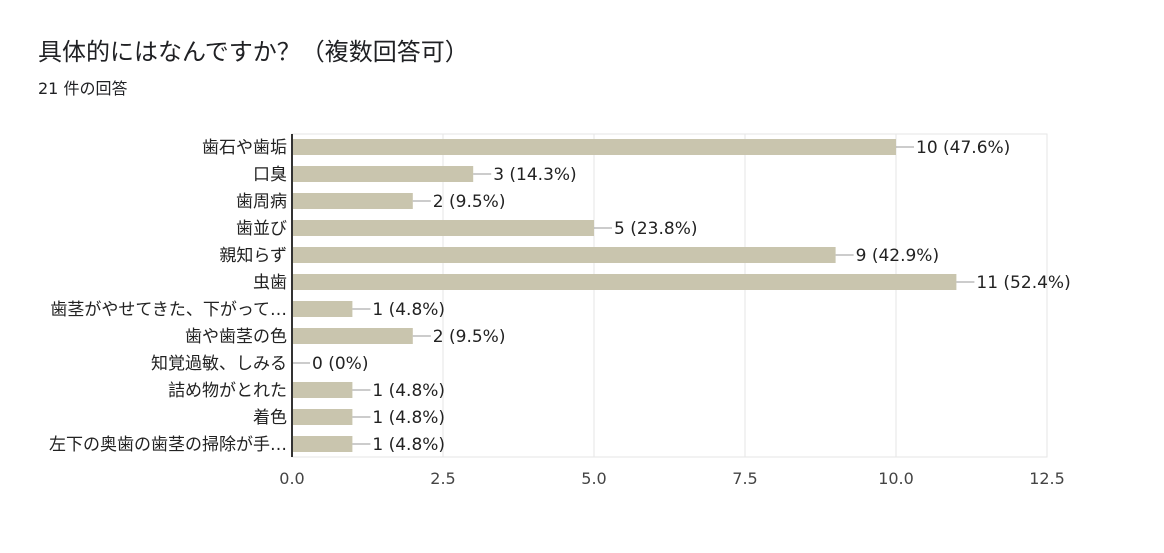  I want to click on category-label: 知覚過敏、しみる, so click(219, 364).